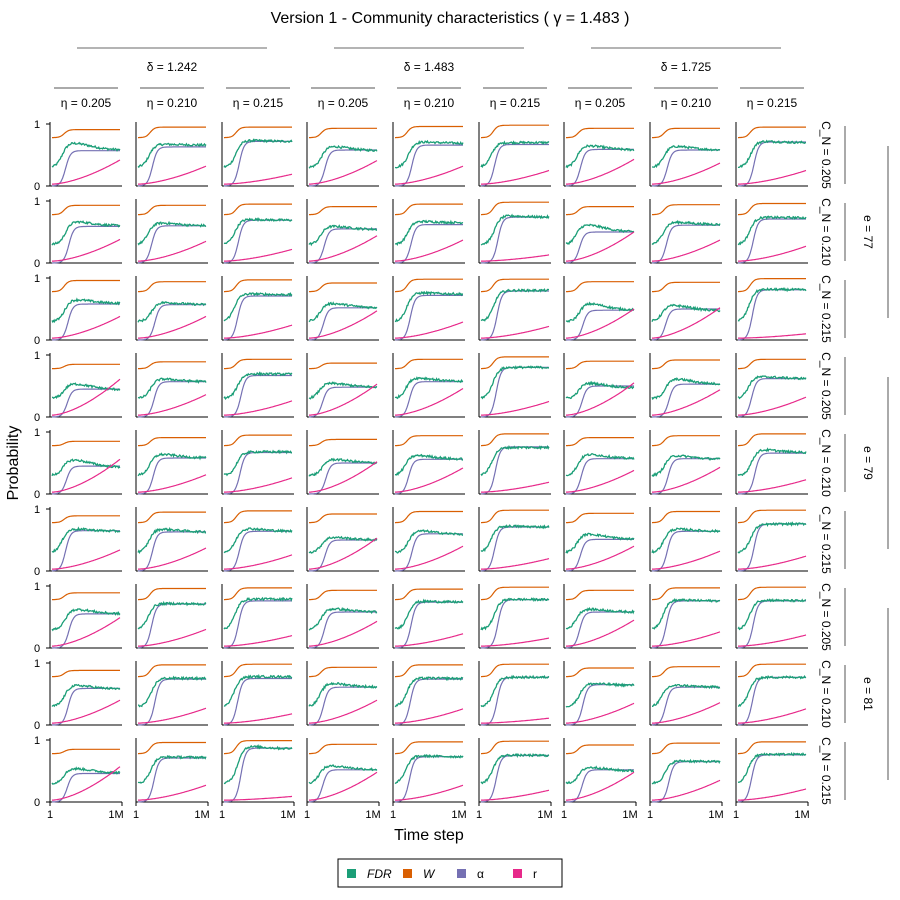  Describe the element at coordinates (480, 874) in the screenshot. I see `legend-label-alpha: α` at that location.